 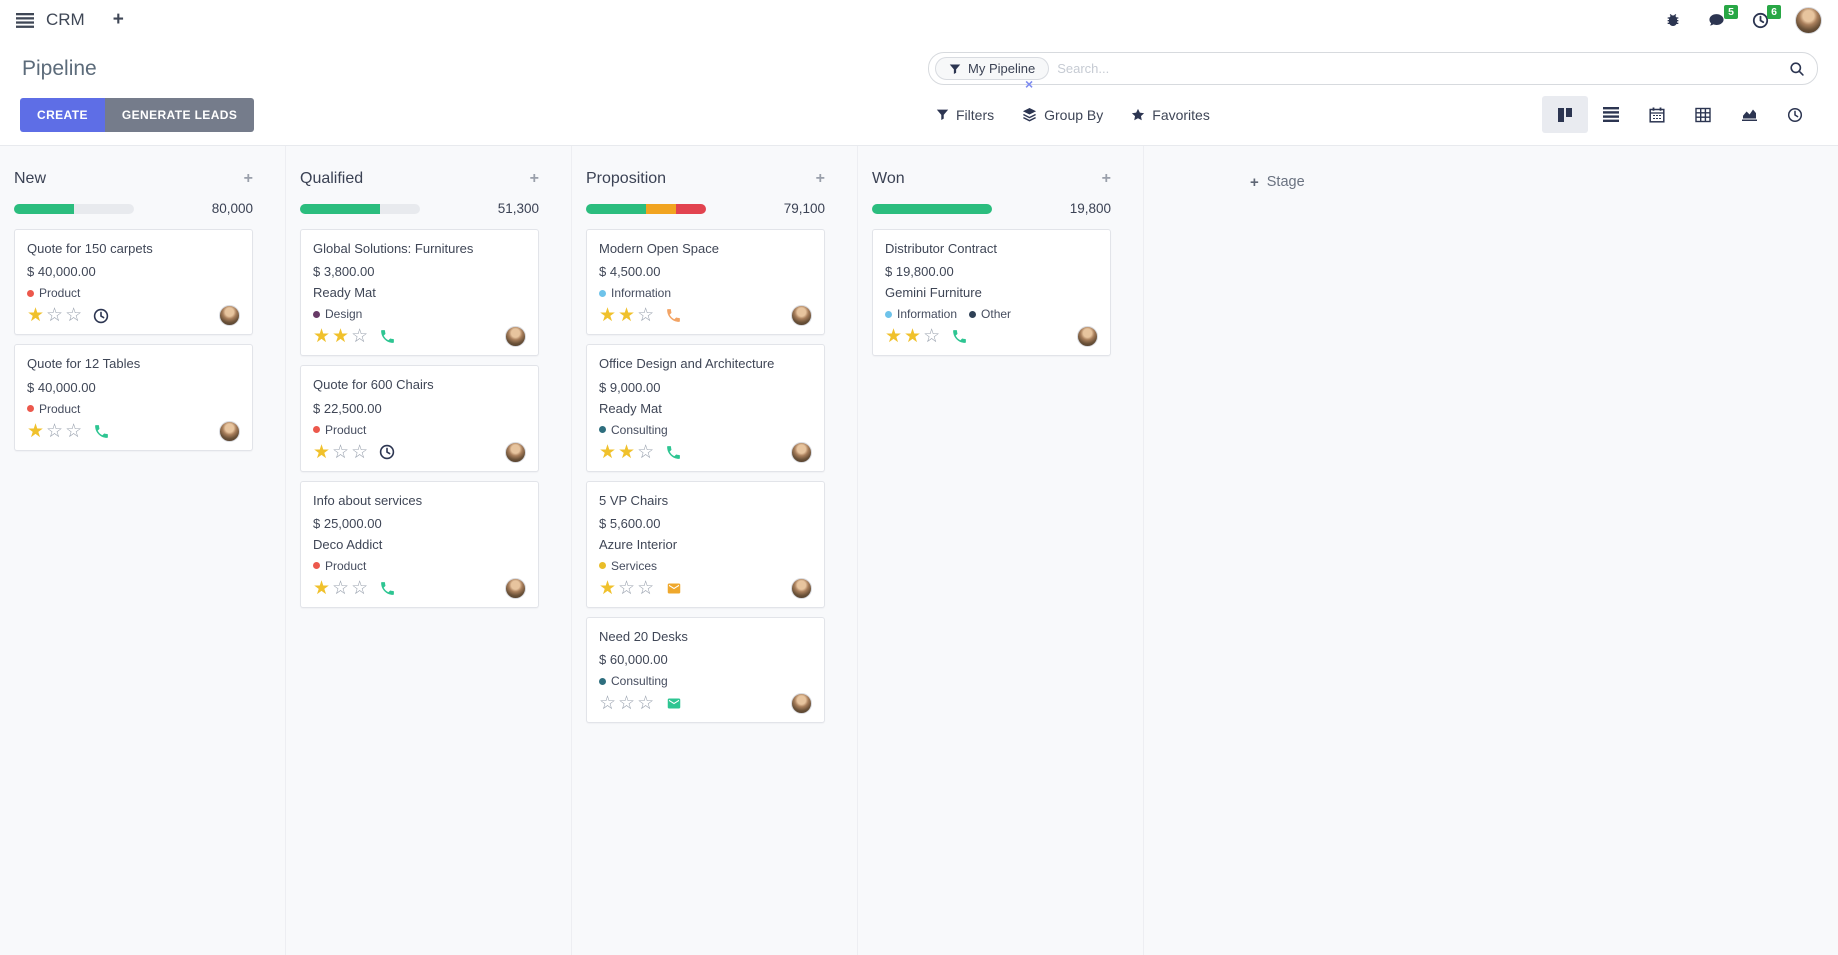 I want to click on search-box: My Pipeline ×, so click(x=1373, y=71).